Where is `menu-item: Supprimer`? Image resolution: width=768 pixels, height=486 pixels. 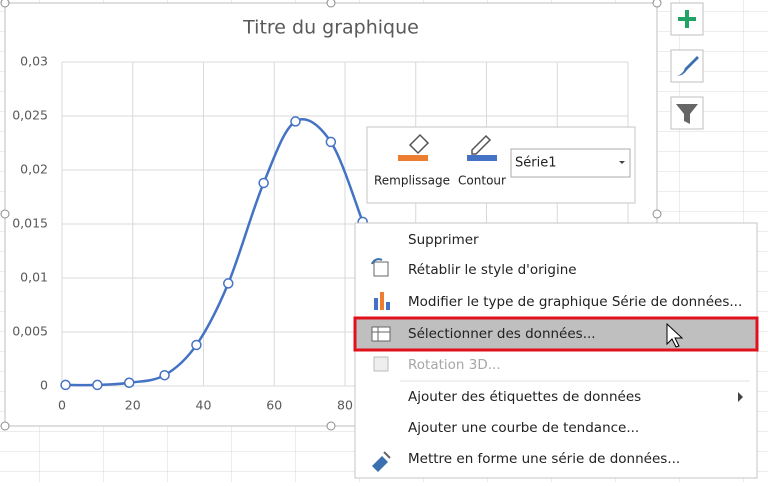
menu-item: Supprimer is located at coordinates (443, 240).